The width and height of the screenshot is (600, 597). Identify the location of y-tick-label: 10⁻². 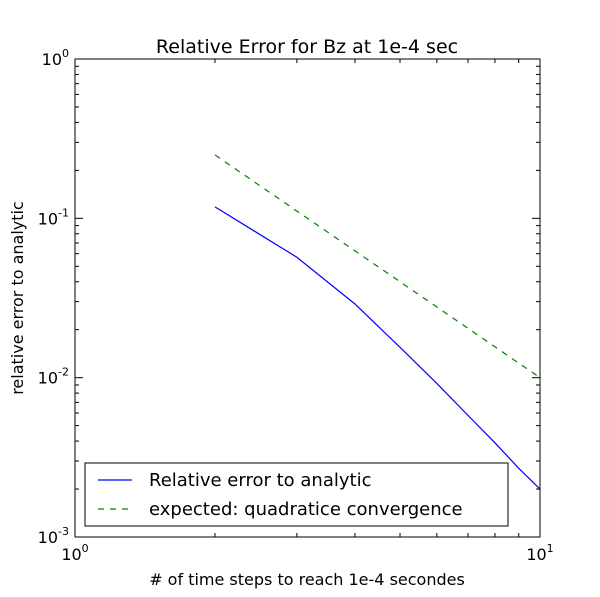
(53, 377).